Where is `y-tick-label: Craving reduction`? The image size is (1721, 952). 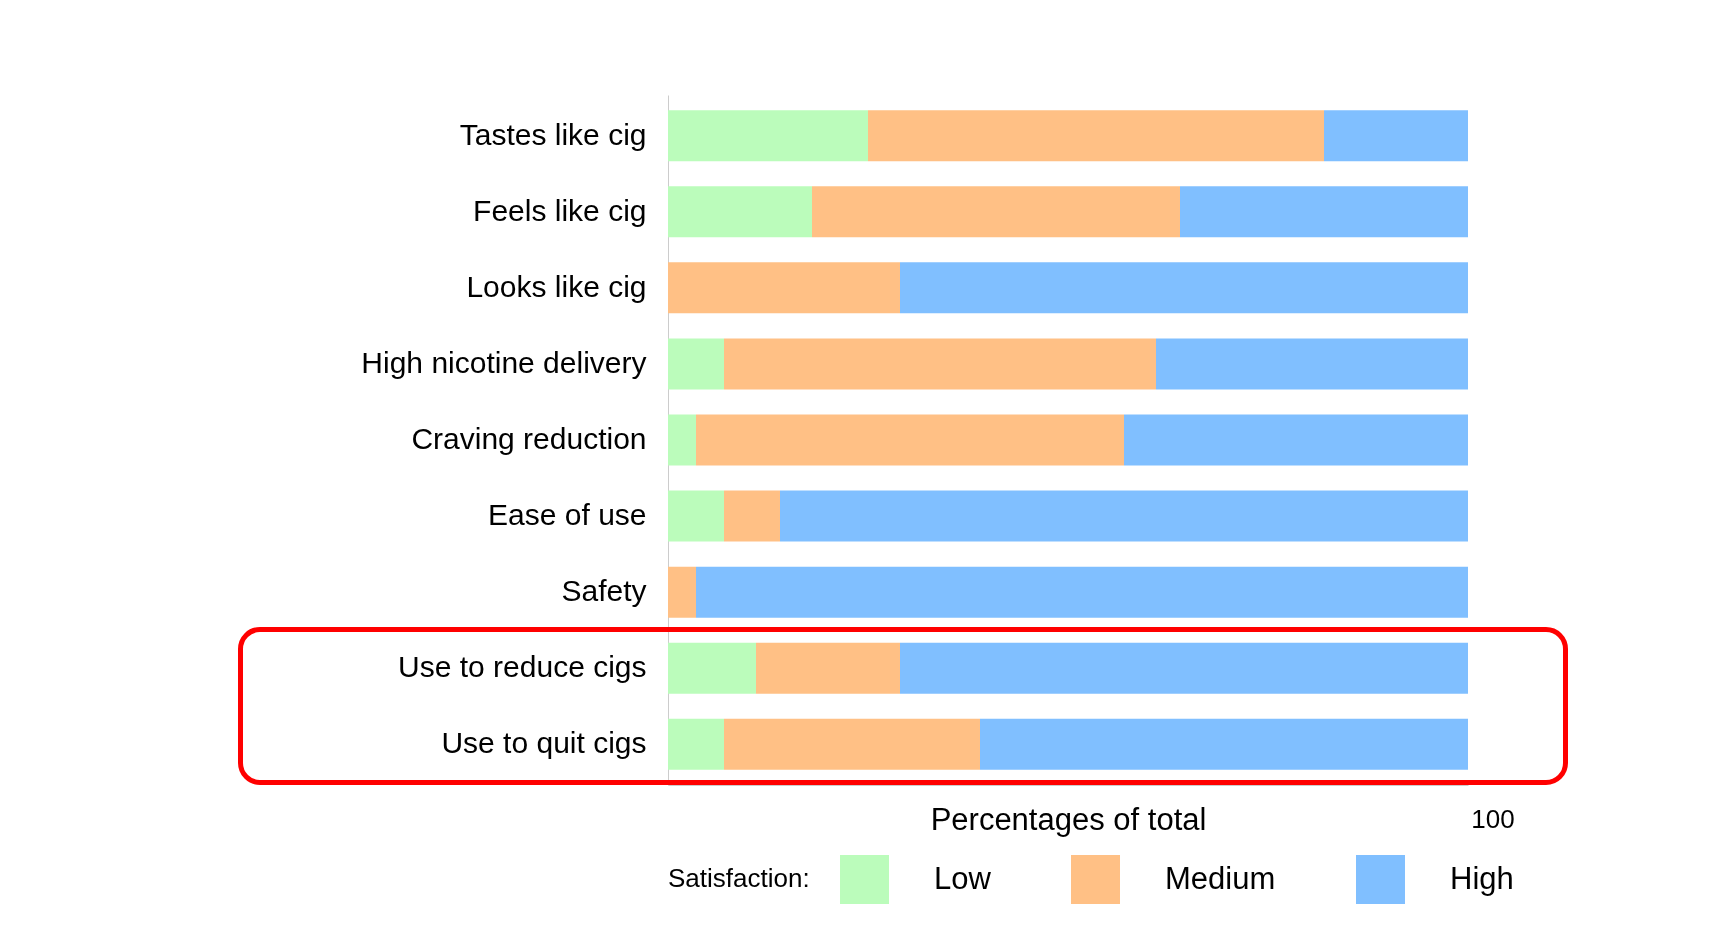 y-tick-label: Craving reduction is located at coordinates (529, 438).